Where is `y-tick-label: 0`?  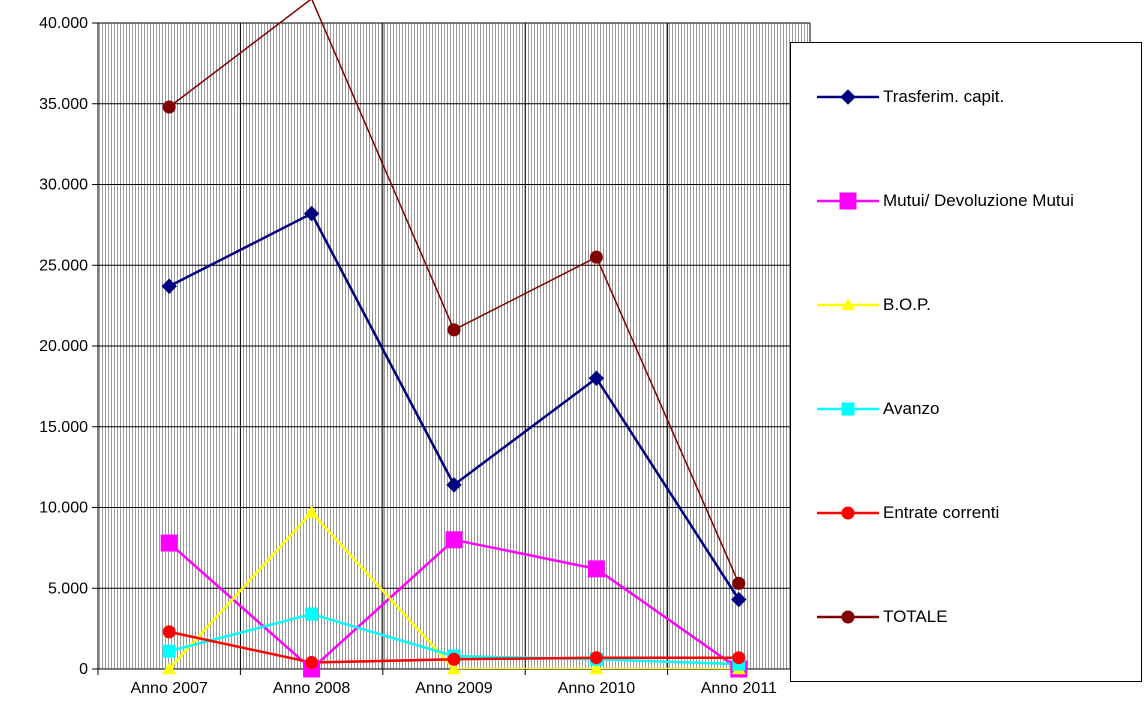
y-tick-label: 0 is located at coordinates (83, 669).